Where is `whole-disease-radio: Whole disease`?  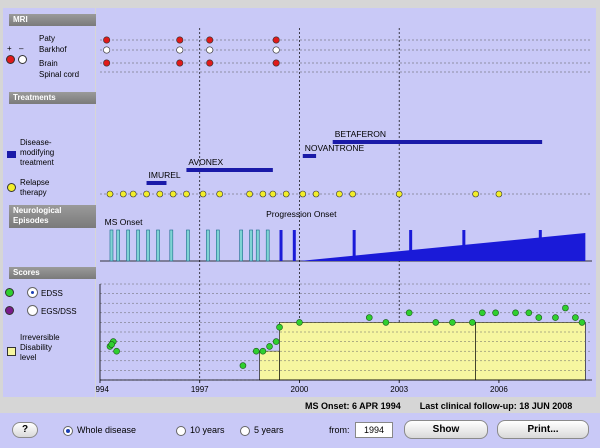 whole-disease-radio: Whole disease is located at coordinates (99, 430).